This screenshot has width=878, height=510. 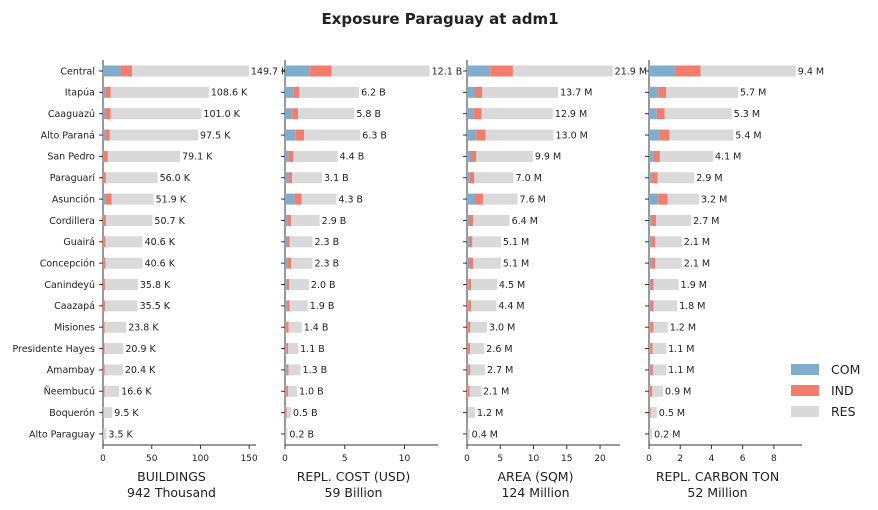 I want to click on bar-total-label: 12.9 M, so click(x=571, y=114).